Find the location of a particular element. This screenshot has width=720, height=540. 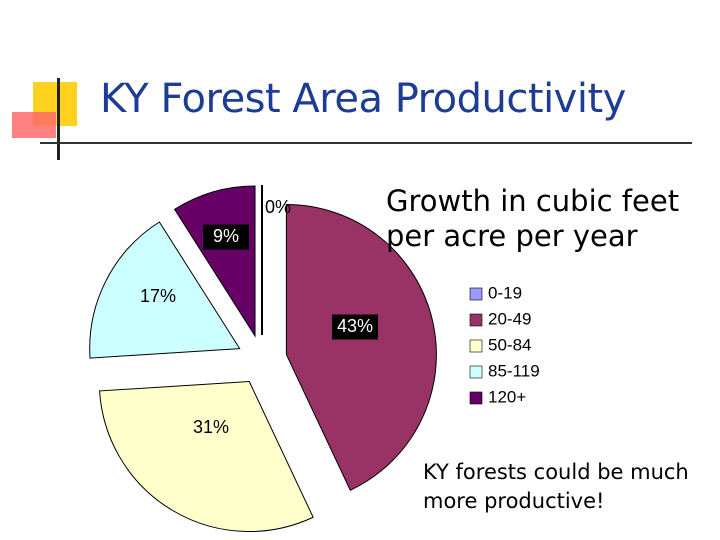

page-title: KY Forest Area Productivity is located at coordinates (363, 99).